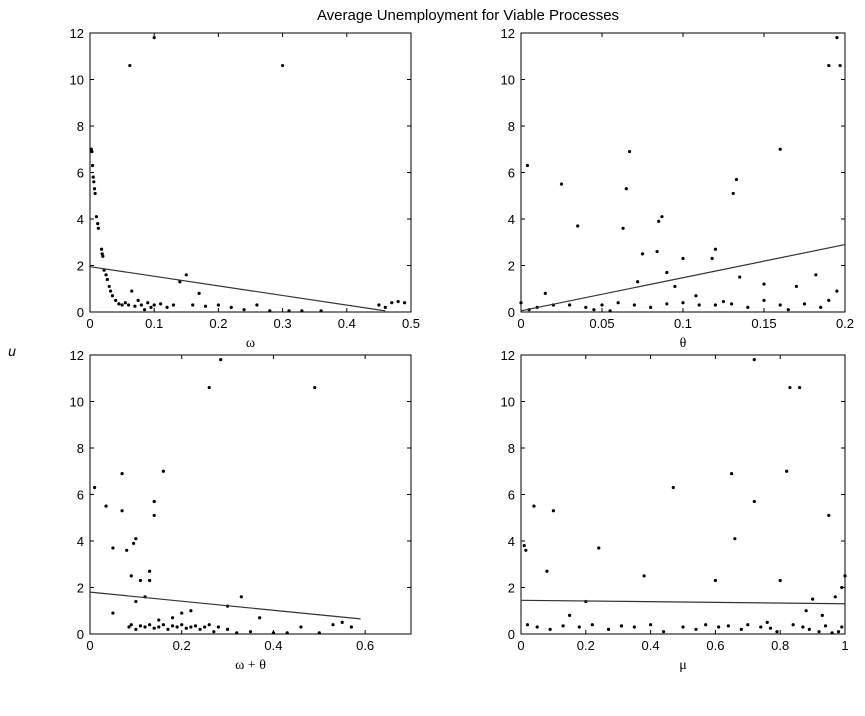  Describe the element at coordinates (77, 402) in the screenshot. I see `y-tick-label: 10` at that location.